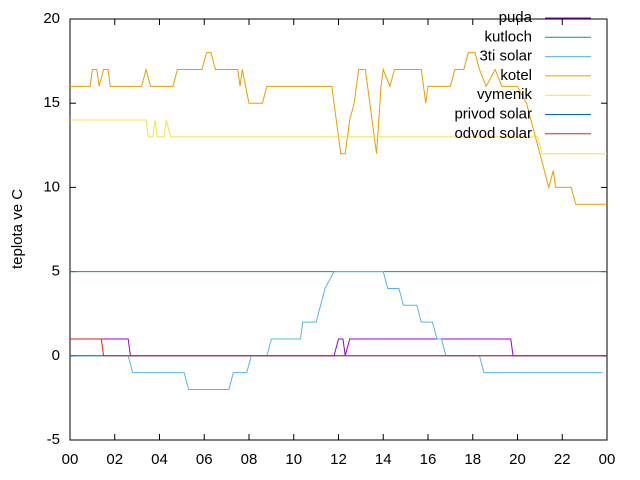 The height and width of the screenshot is (480, 640). I want to click on y-tick-label: 20, so click(51, 18).